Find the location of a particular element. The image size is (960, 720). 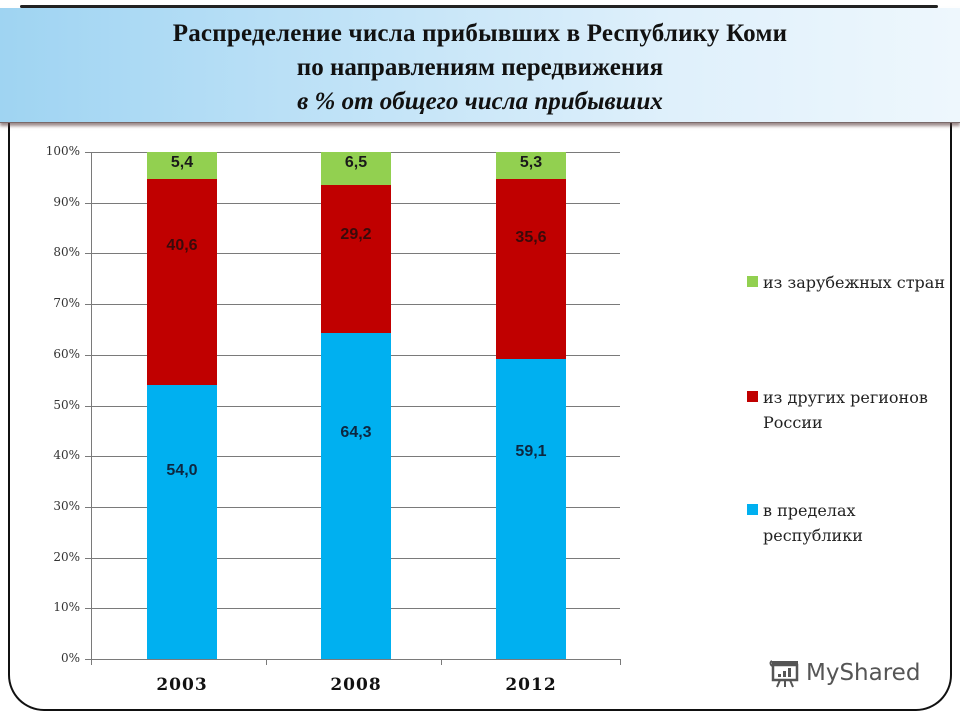

y-tick-label: 100% is located at coordinates (62, 151).